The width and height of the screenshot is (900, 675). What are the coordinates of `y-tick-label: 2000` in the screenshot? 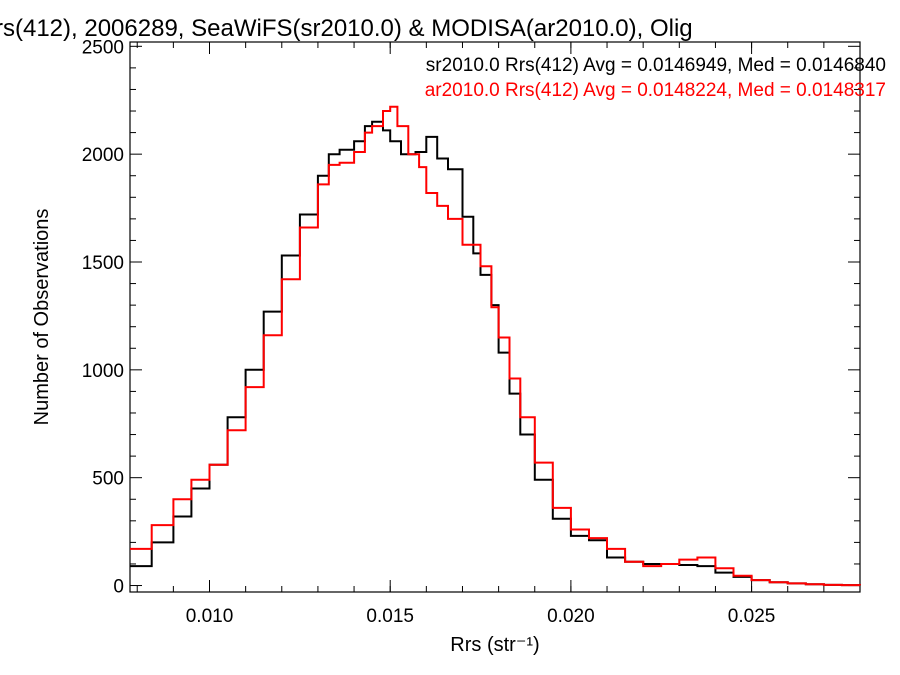 It's located at (103, 155).